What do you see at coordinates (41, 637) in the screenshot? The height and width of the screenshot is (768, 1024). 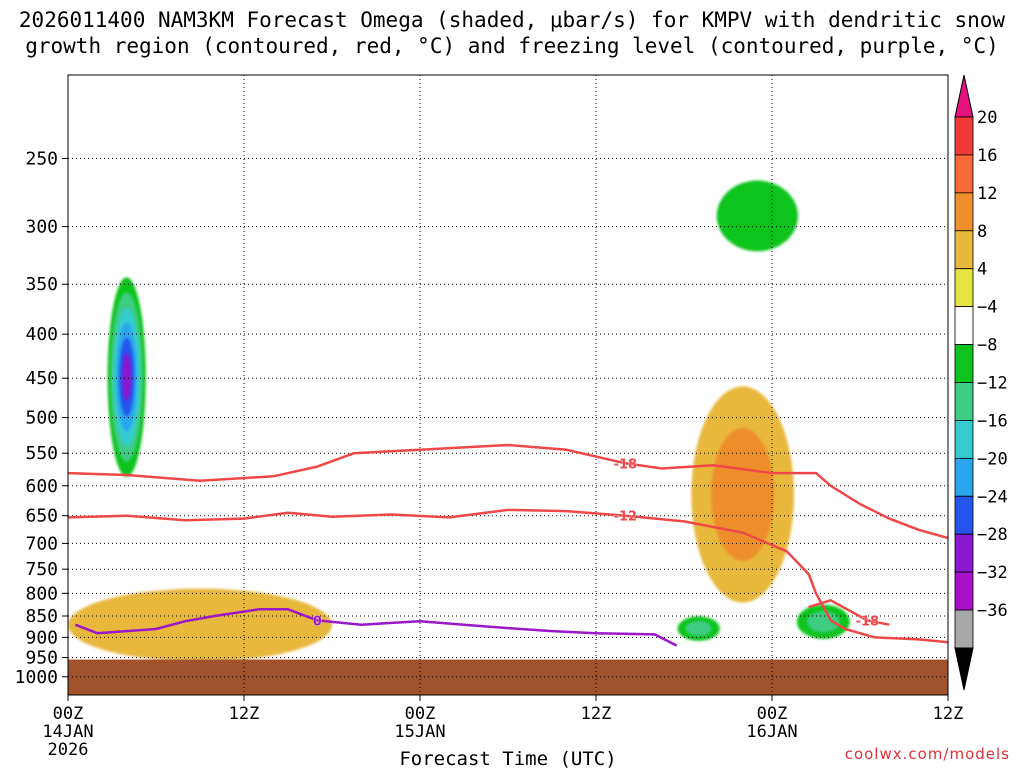 I see `y-tick-label-900: 900` at bounding box center [41, 637].